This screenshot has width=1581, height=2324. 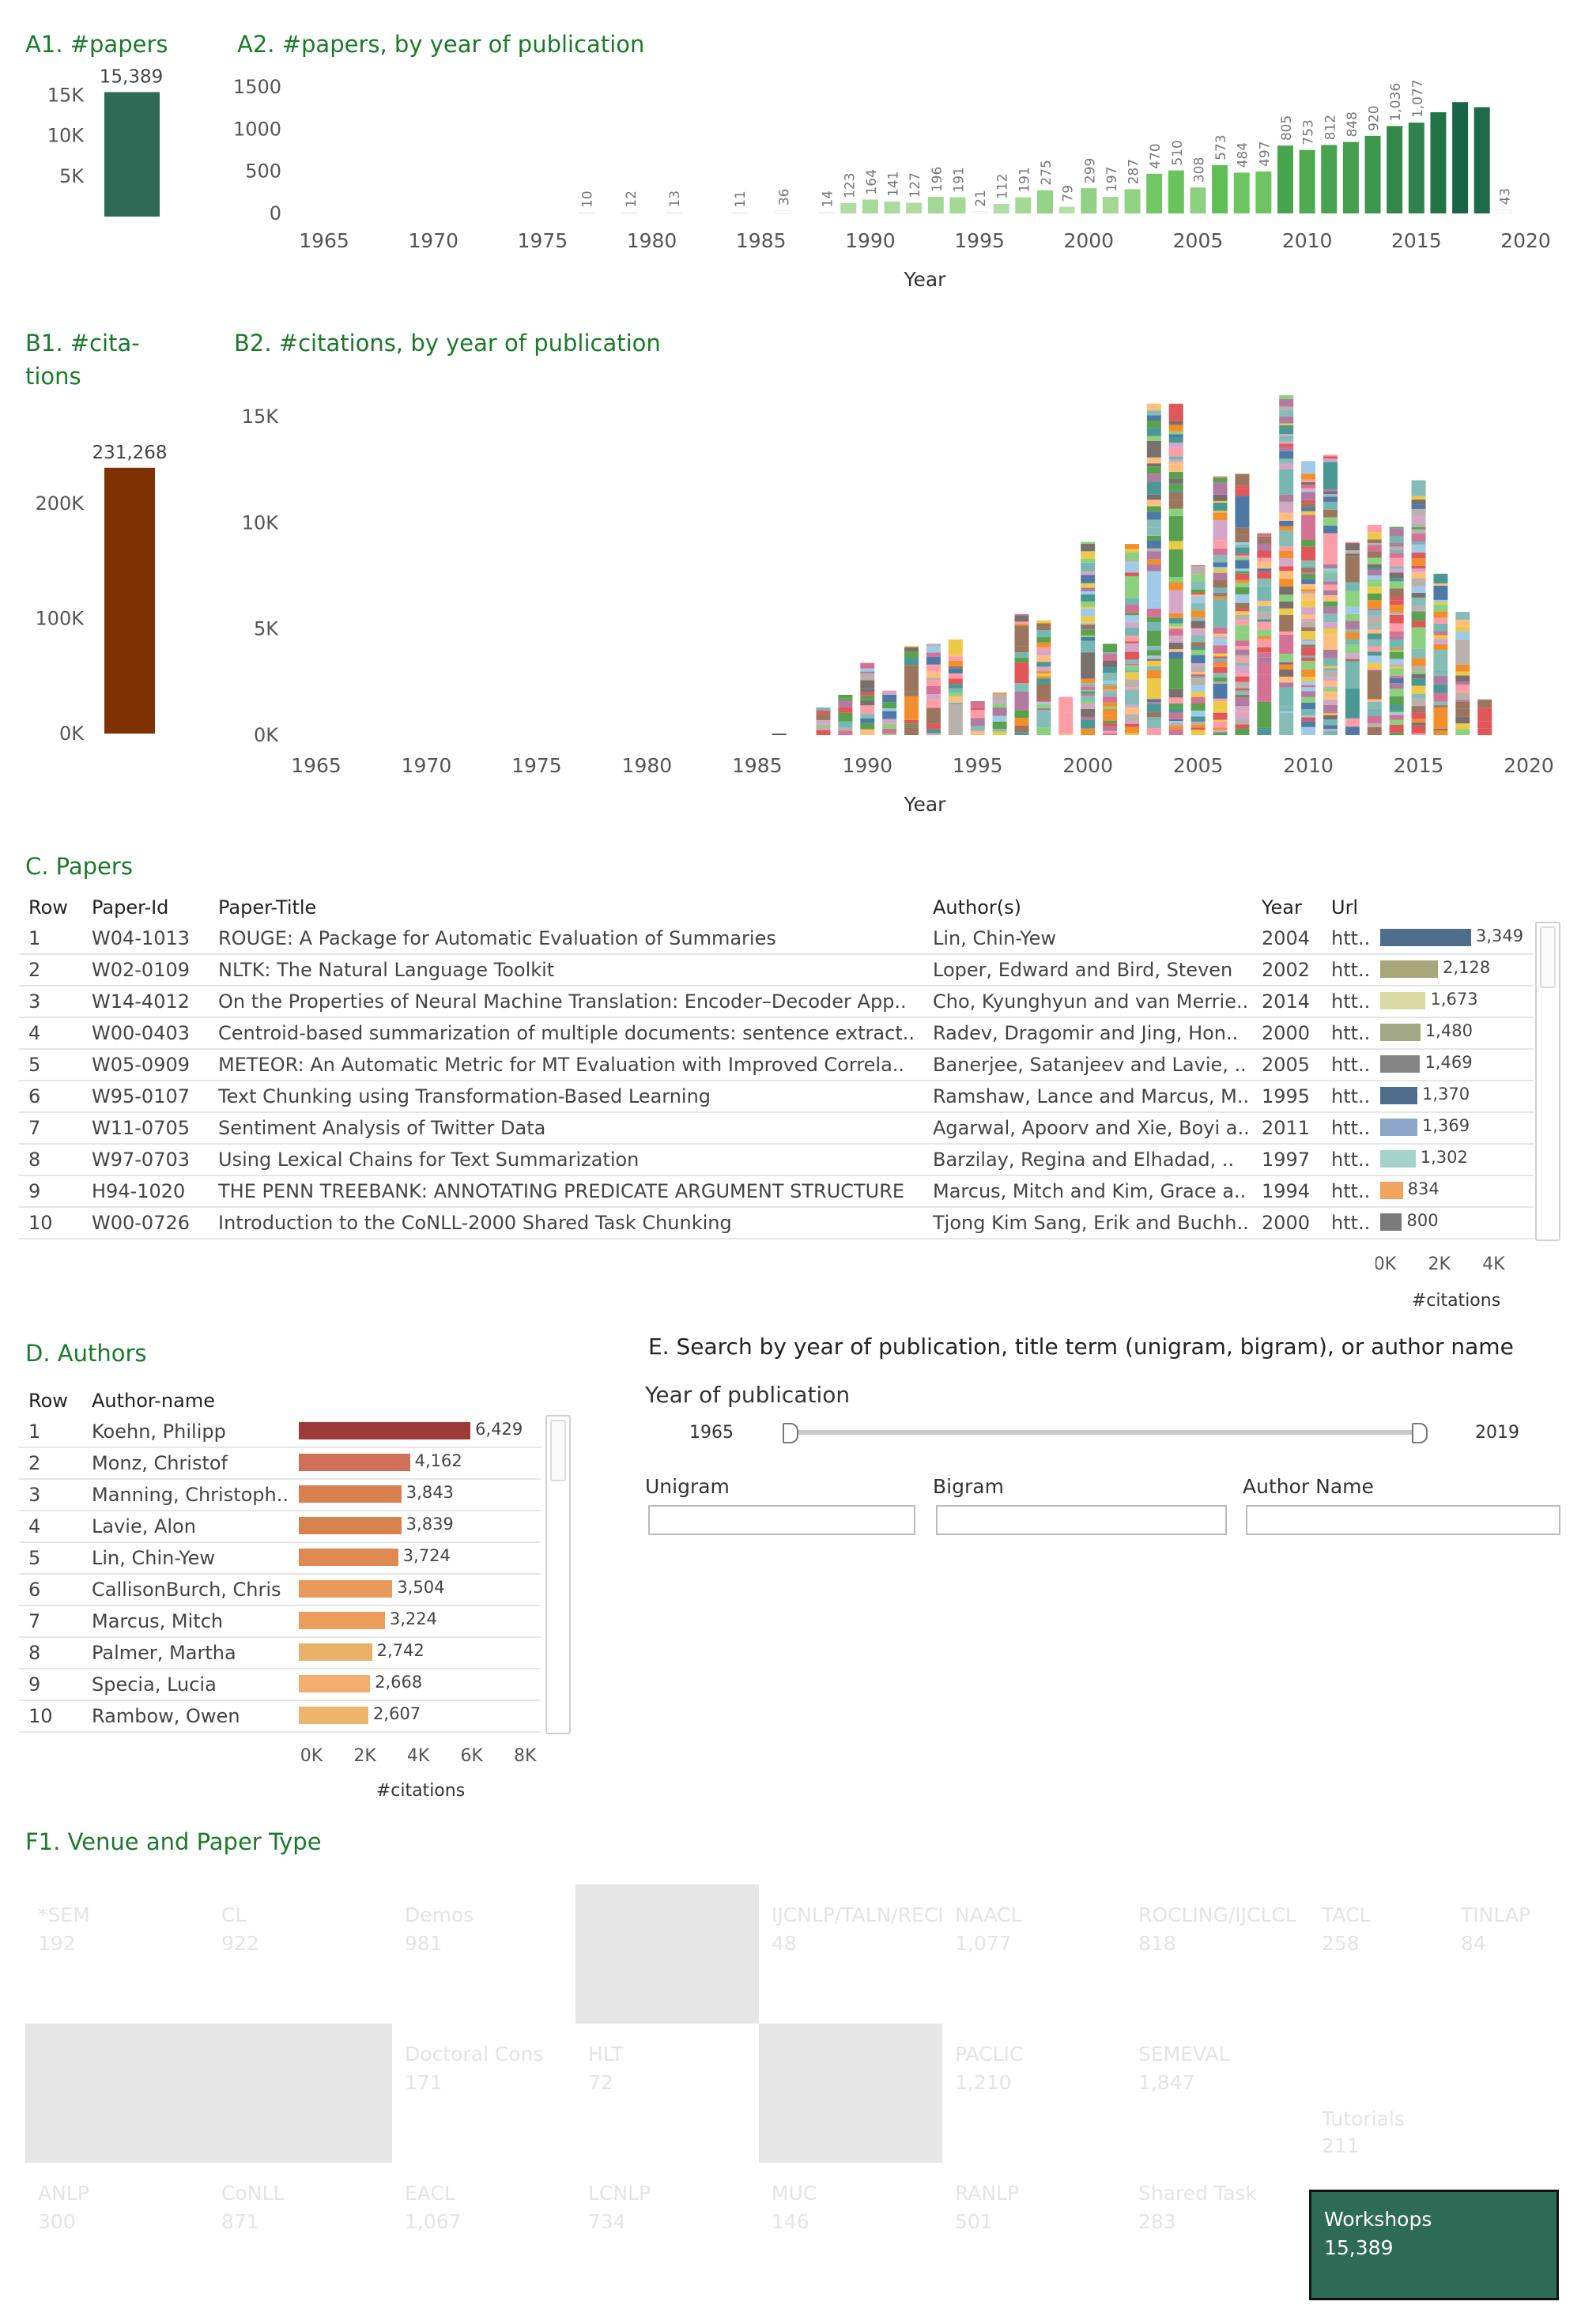 I want to click on table-row: 1 Koehn, Philipp, so click(x=280, y=1431).